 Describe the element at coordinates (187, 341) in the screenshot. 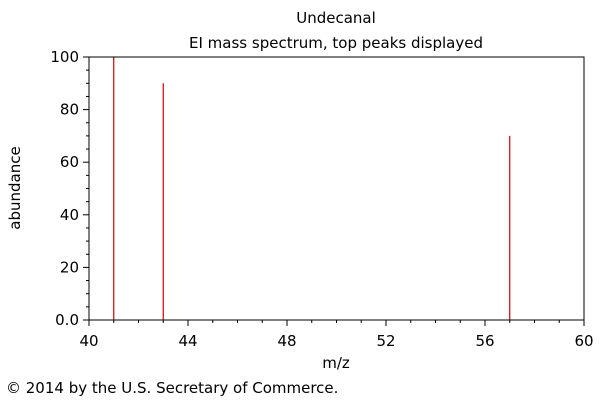

I see `x-tick-label: 44` at that location.